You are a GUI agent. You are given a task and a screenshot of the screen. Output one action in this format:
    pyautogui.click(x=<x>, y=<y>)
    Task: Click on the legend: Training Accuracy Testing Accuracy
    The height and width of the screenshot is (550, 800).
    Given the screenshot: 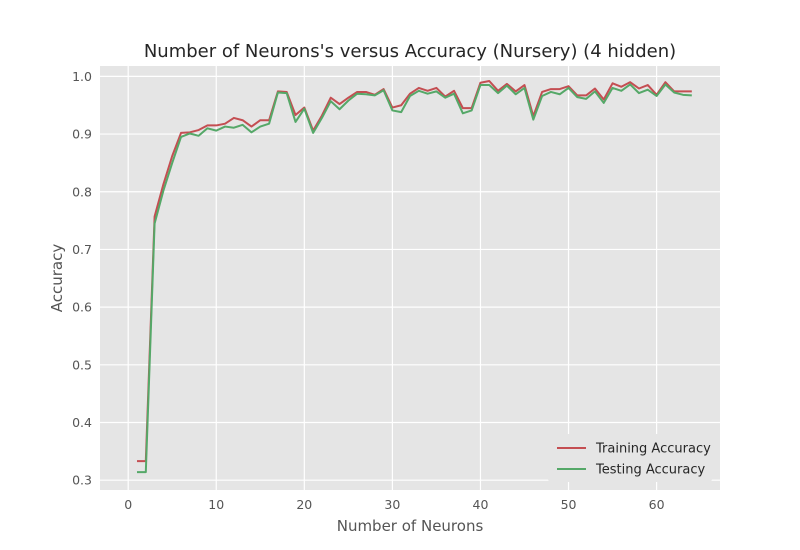 What is the action you would take?
    pyautogui.click(x=630, y=458)
    